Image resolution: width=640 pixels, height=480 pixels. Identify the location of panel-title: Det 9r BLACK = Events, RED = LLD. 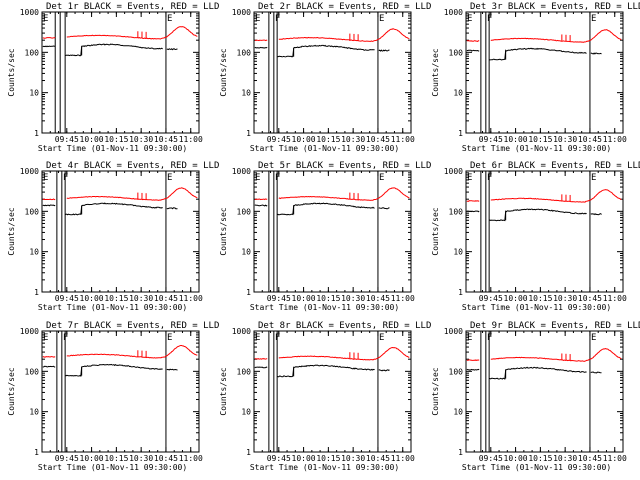
(555, 326).